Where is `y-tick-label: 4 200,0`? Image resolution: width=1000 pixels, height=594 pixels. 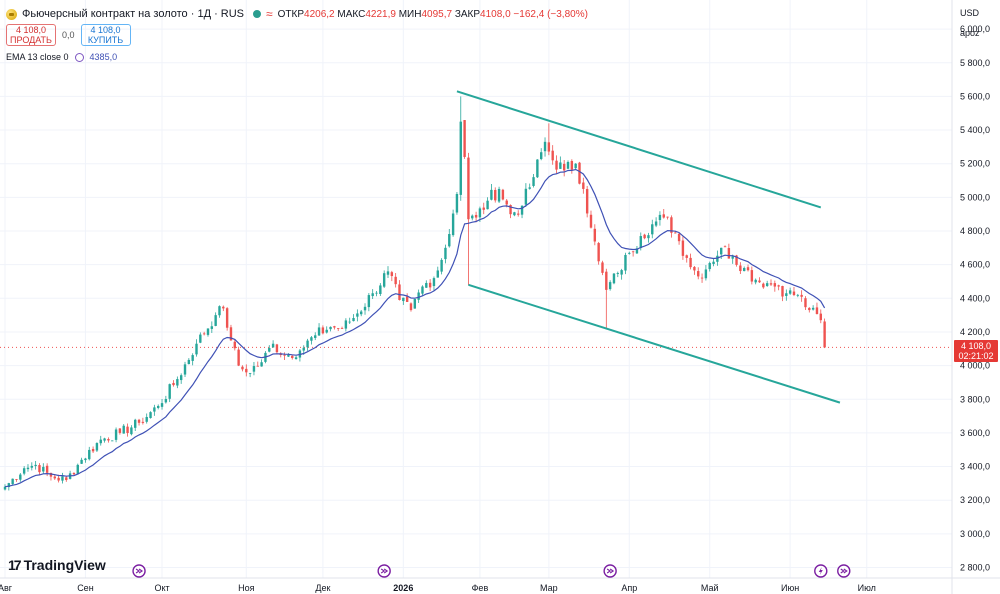
y-tick-label: 4 200,0 is located at coordinates (975, 332).